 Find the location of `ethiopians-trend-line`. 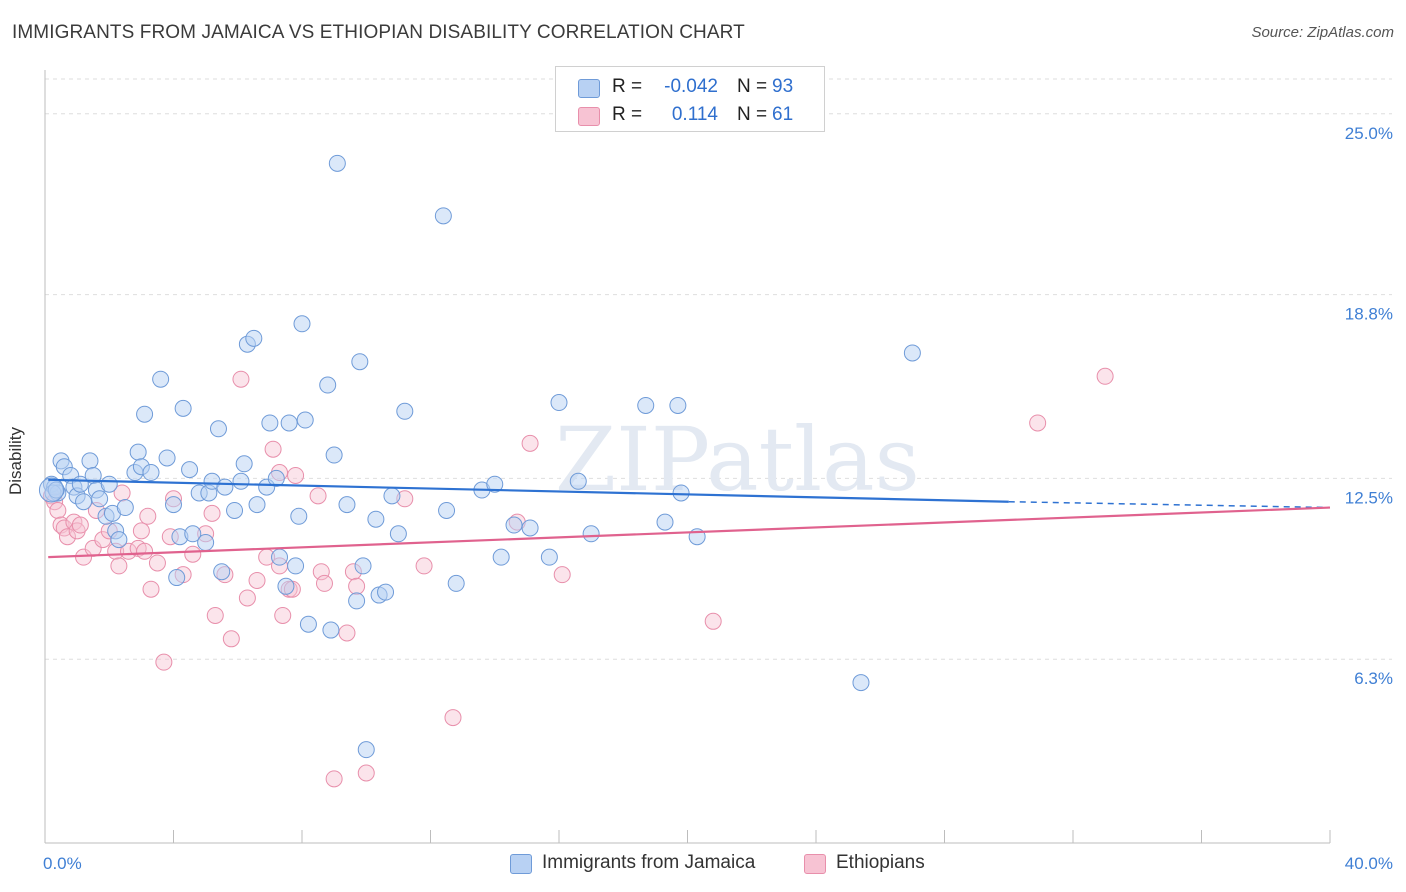

ethiopians-trend-line is located at coordinates (689, 532).